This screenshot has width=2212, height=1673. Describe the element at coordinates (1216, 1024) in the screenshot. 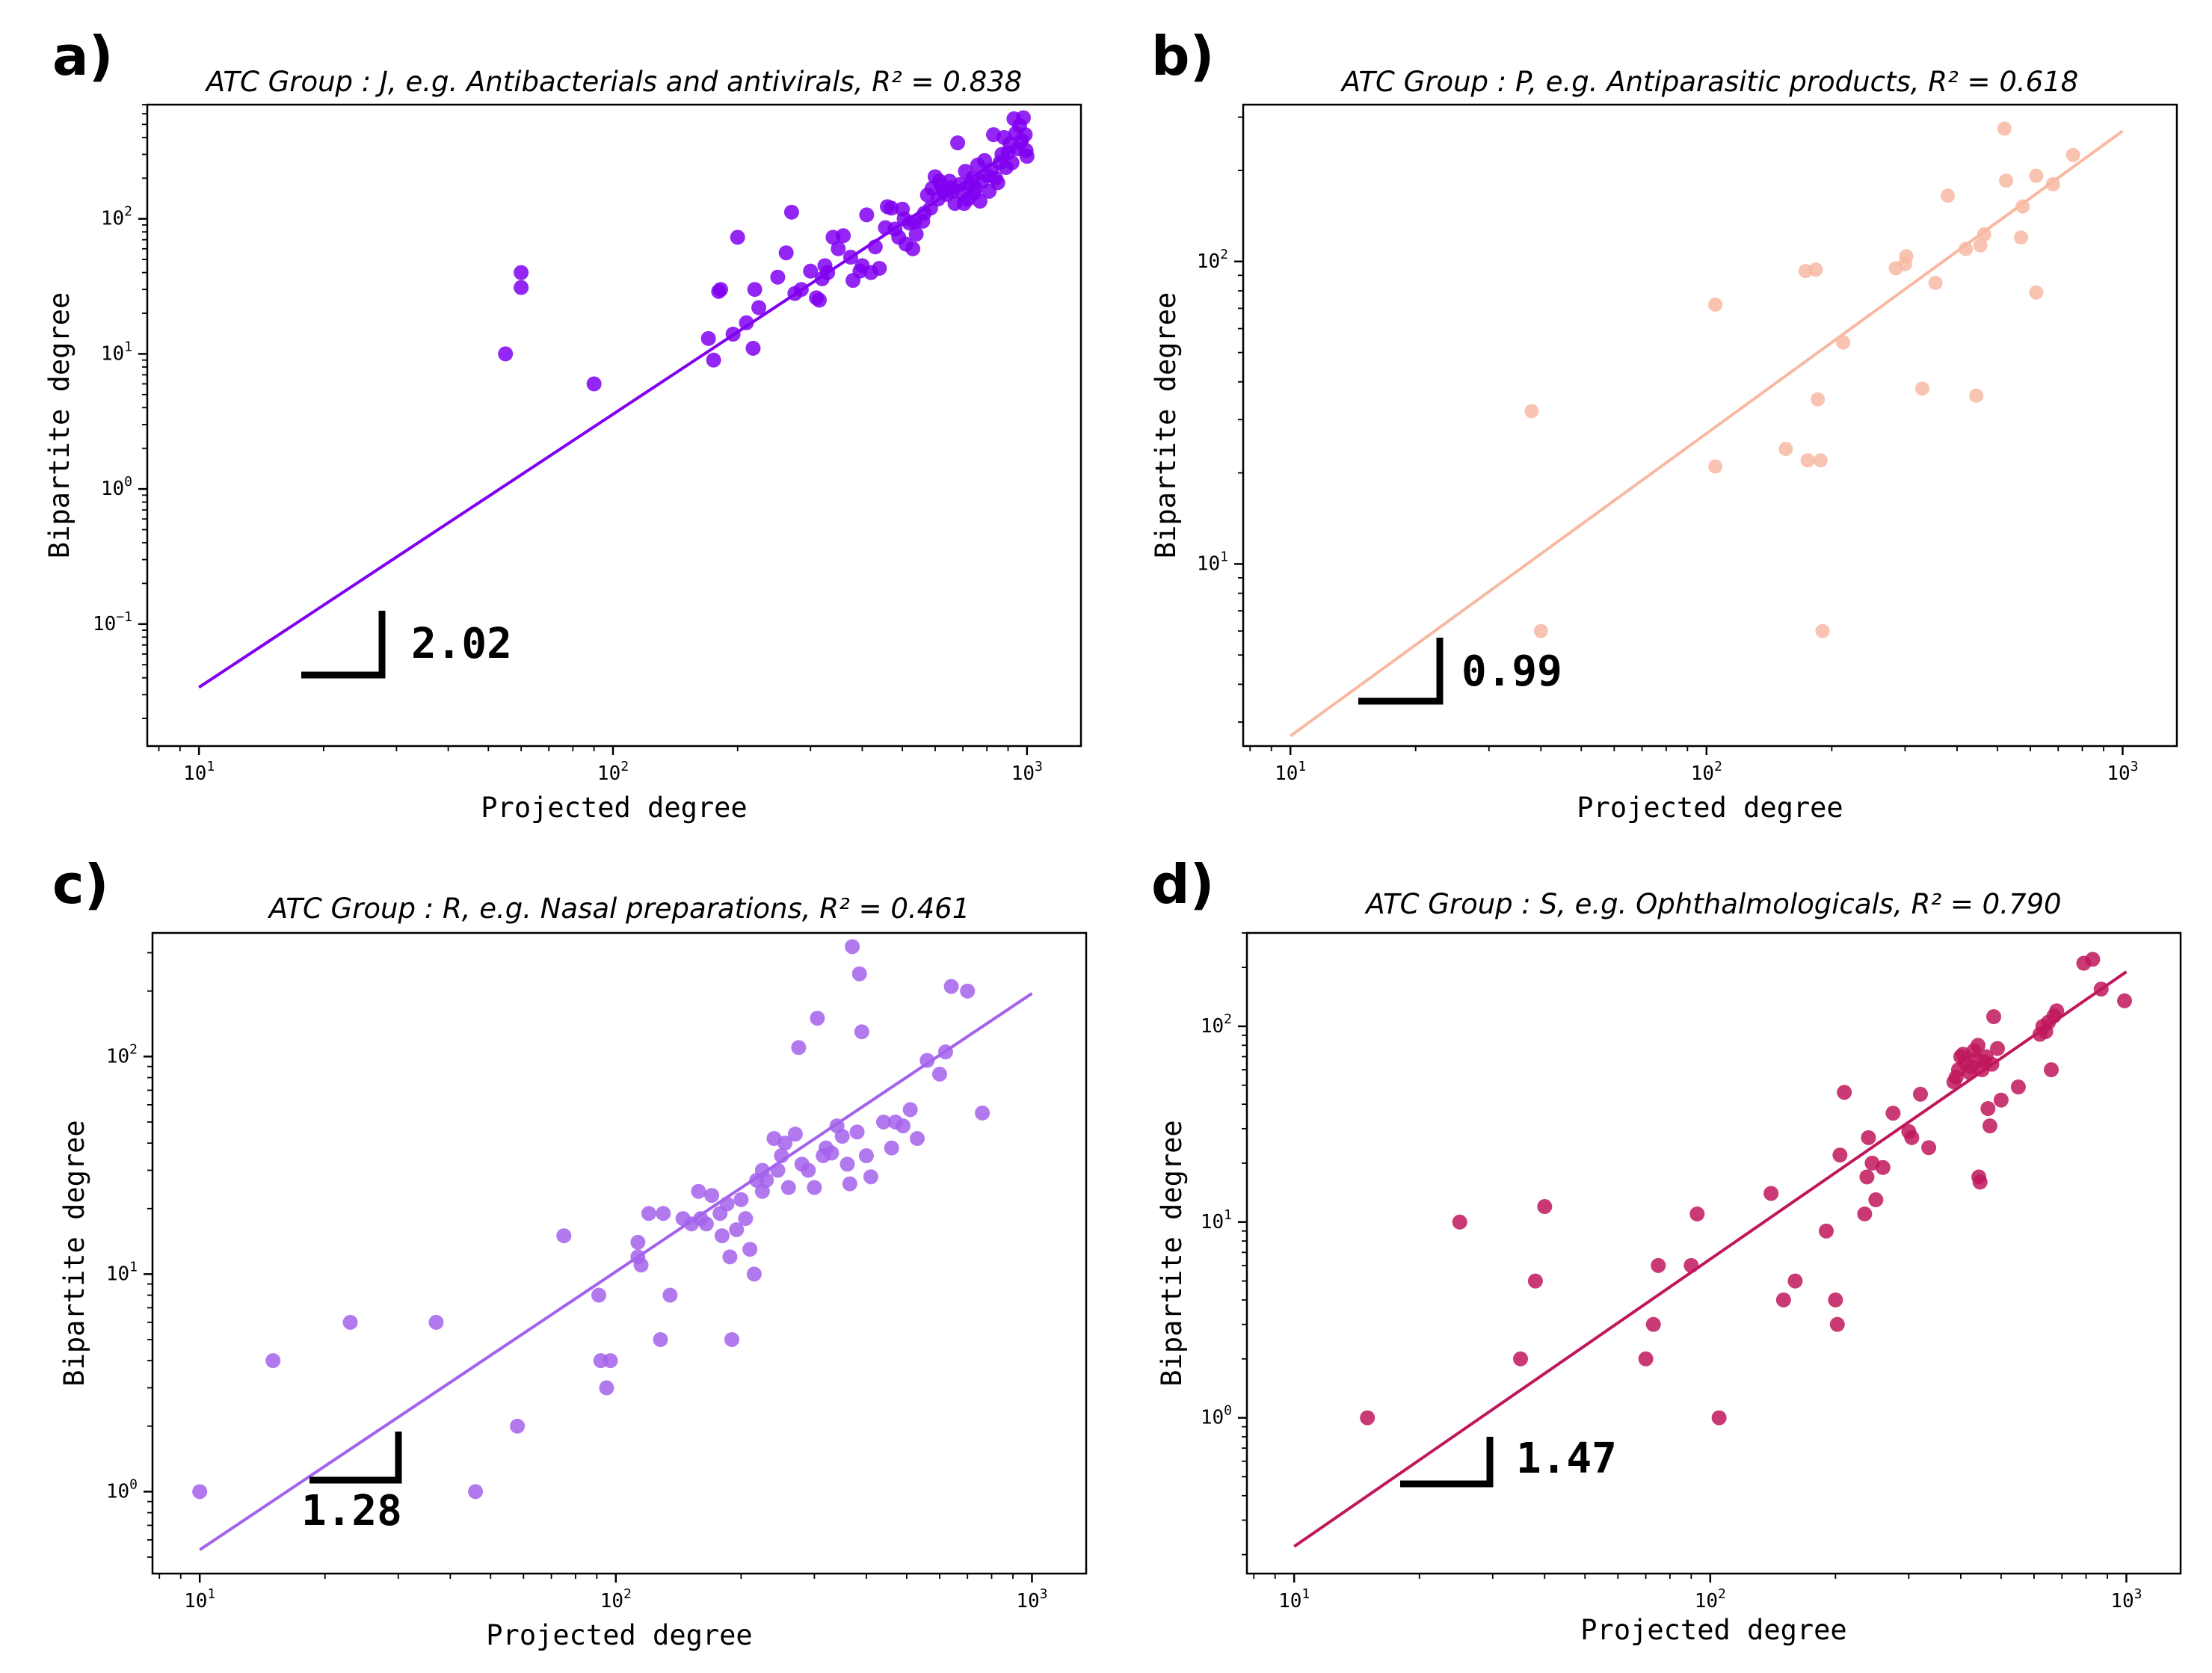

I see `y-tick-label: 10²` at that location.